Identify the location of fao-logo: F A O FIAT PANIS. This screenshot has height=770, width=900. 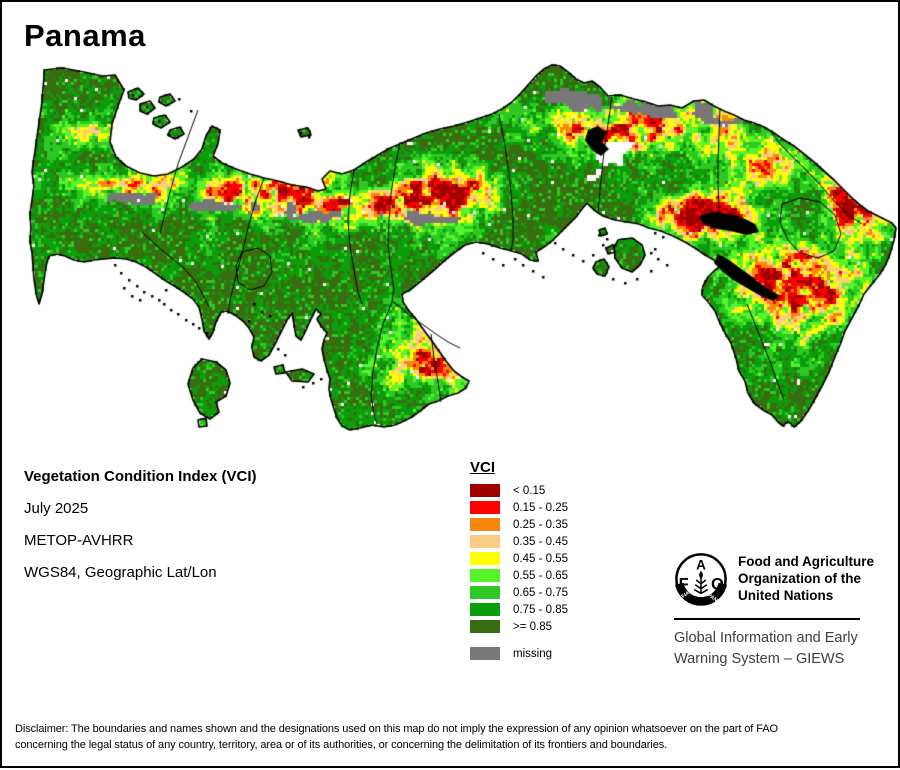
(701, 580).